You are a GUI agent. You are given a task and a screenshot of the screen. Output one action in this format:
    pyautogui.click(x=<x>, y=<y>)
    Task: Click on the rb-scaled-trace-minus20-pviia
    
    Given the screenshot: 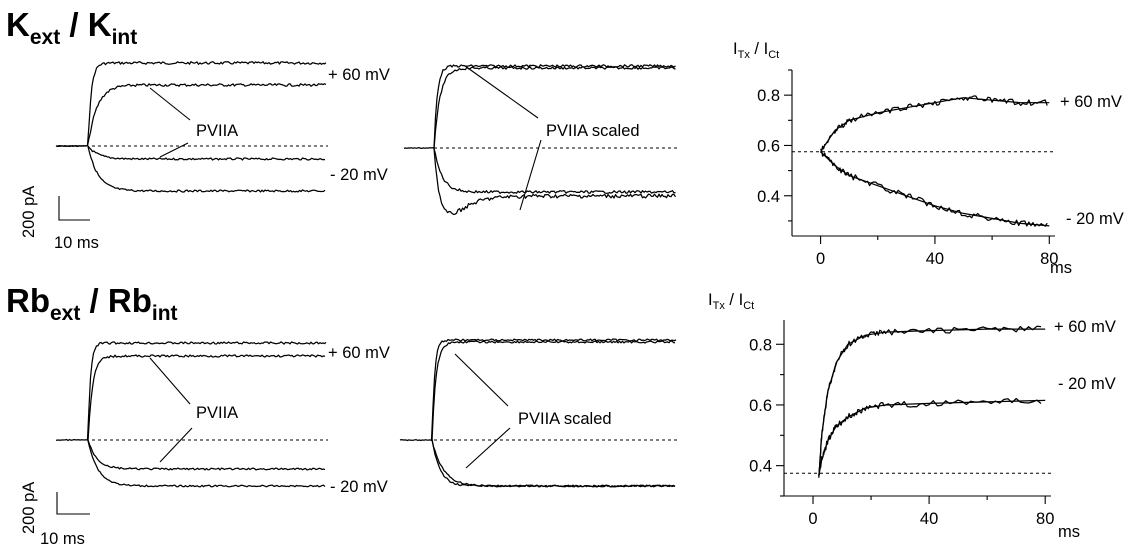 What is the action you would take?
    pyautogui.click(x=553, y=463)
    